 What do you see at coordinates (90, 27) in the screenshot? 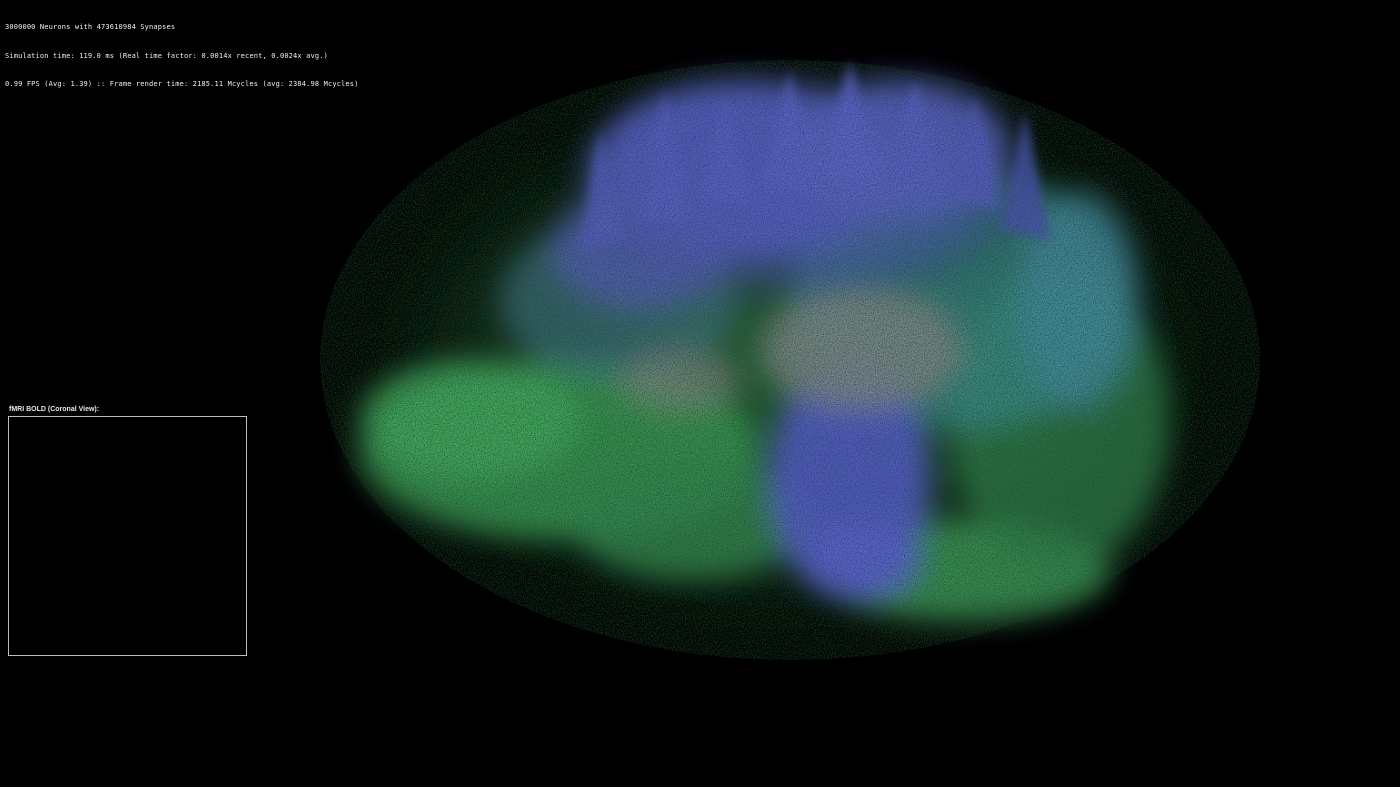
I see `neuron-count-text: 3000000 Neurons with 473610984 Synapses` at bounding box center [90, 27].